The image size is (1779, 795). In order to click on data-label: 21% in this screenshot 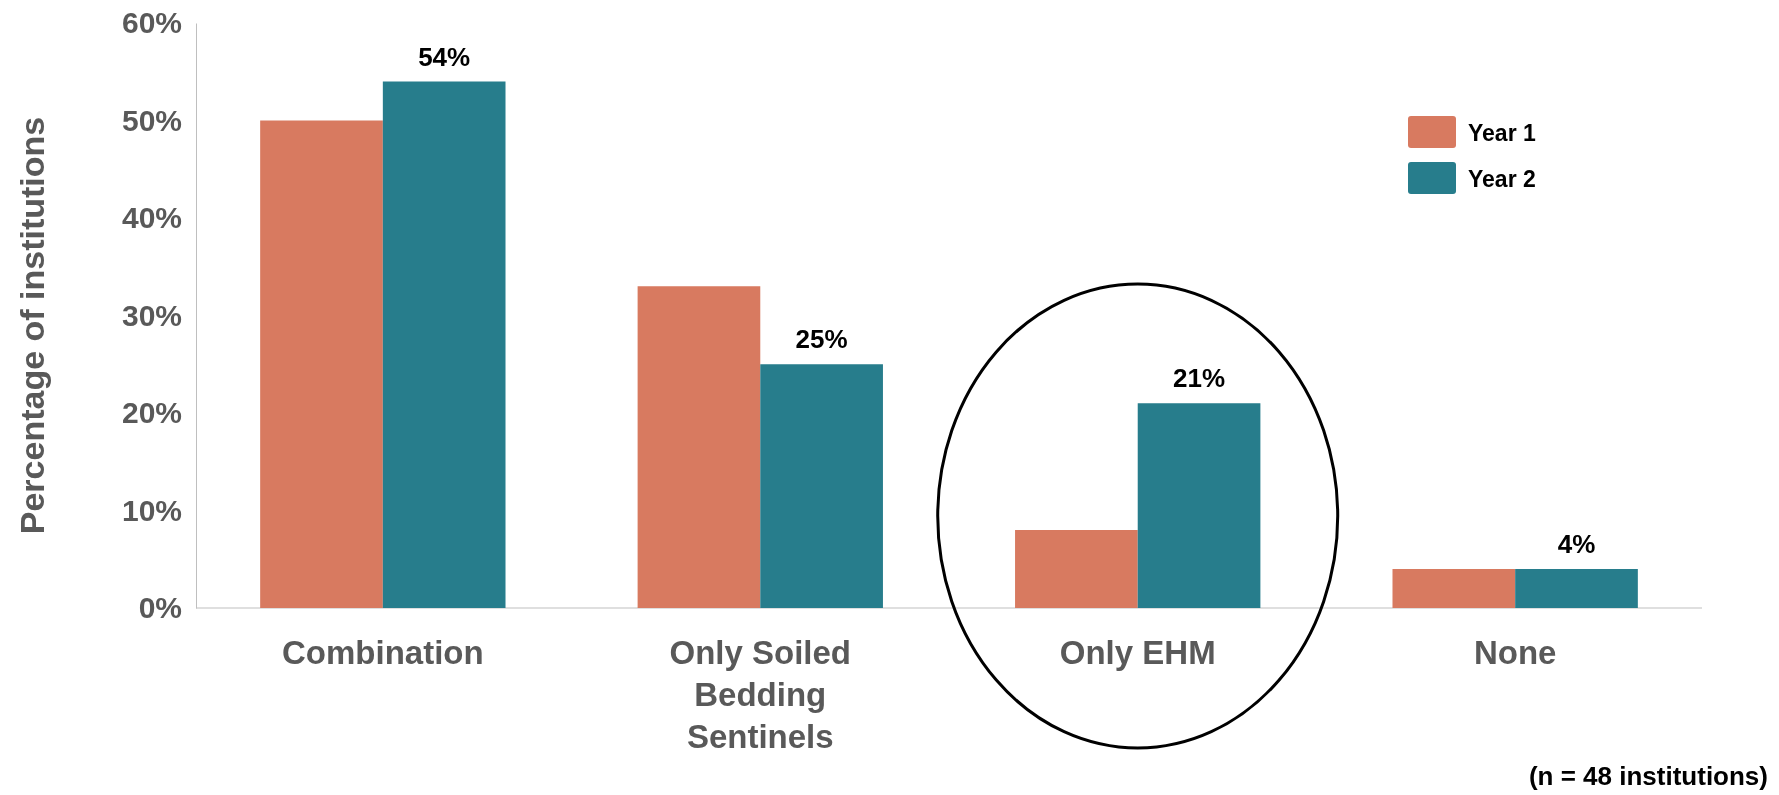, I will do `click(1199, 378)`.